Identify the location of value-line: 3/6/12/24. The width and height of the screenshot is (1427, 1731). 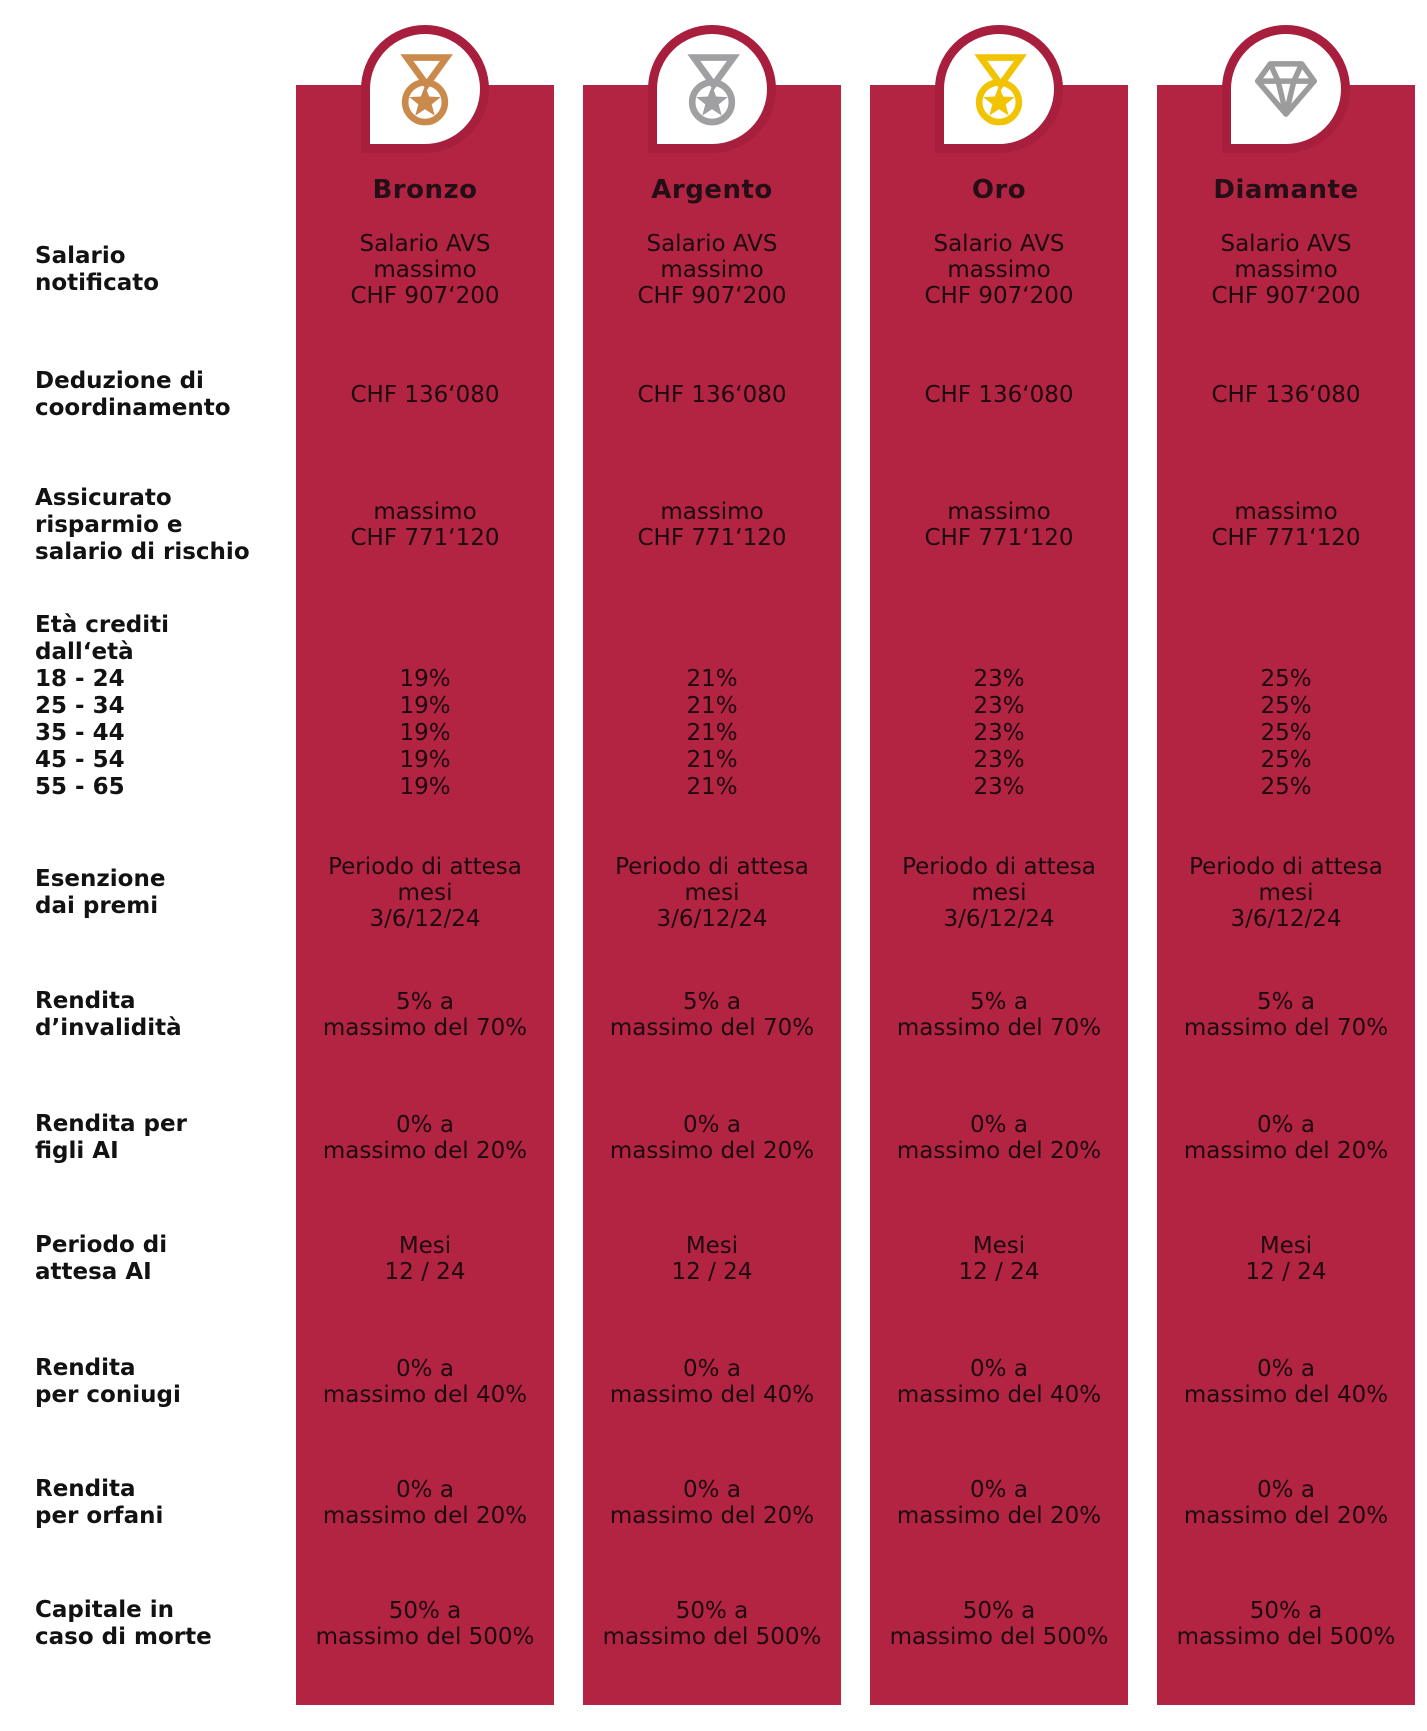
(425, 918).